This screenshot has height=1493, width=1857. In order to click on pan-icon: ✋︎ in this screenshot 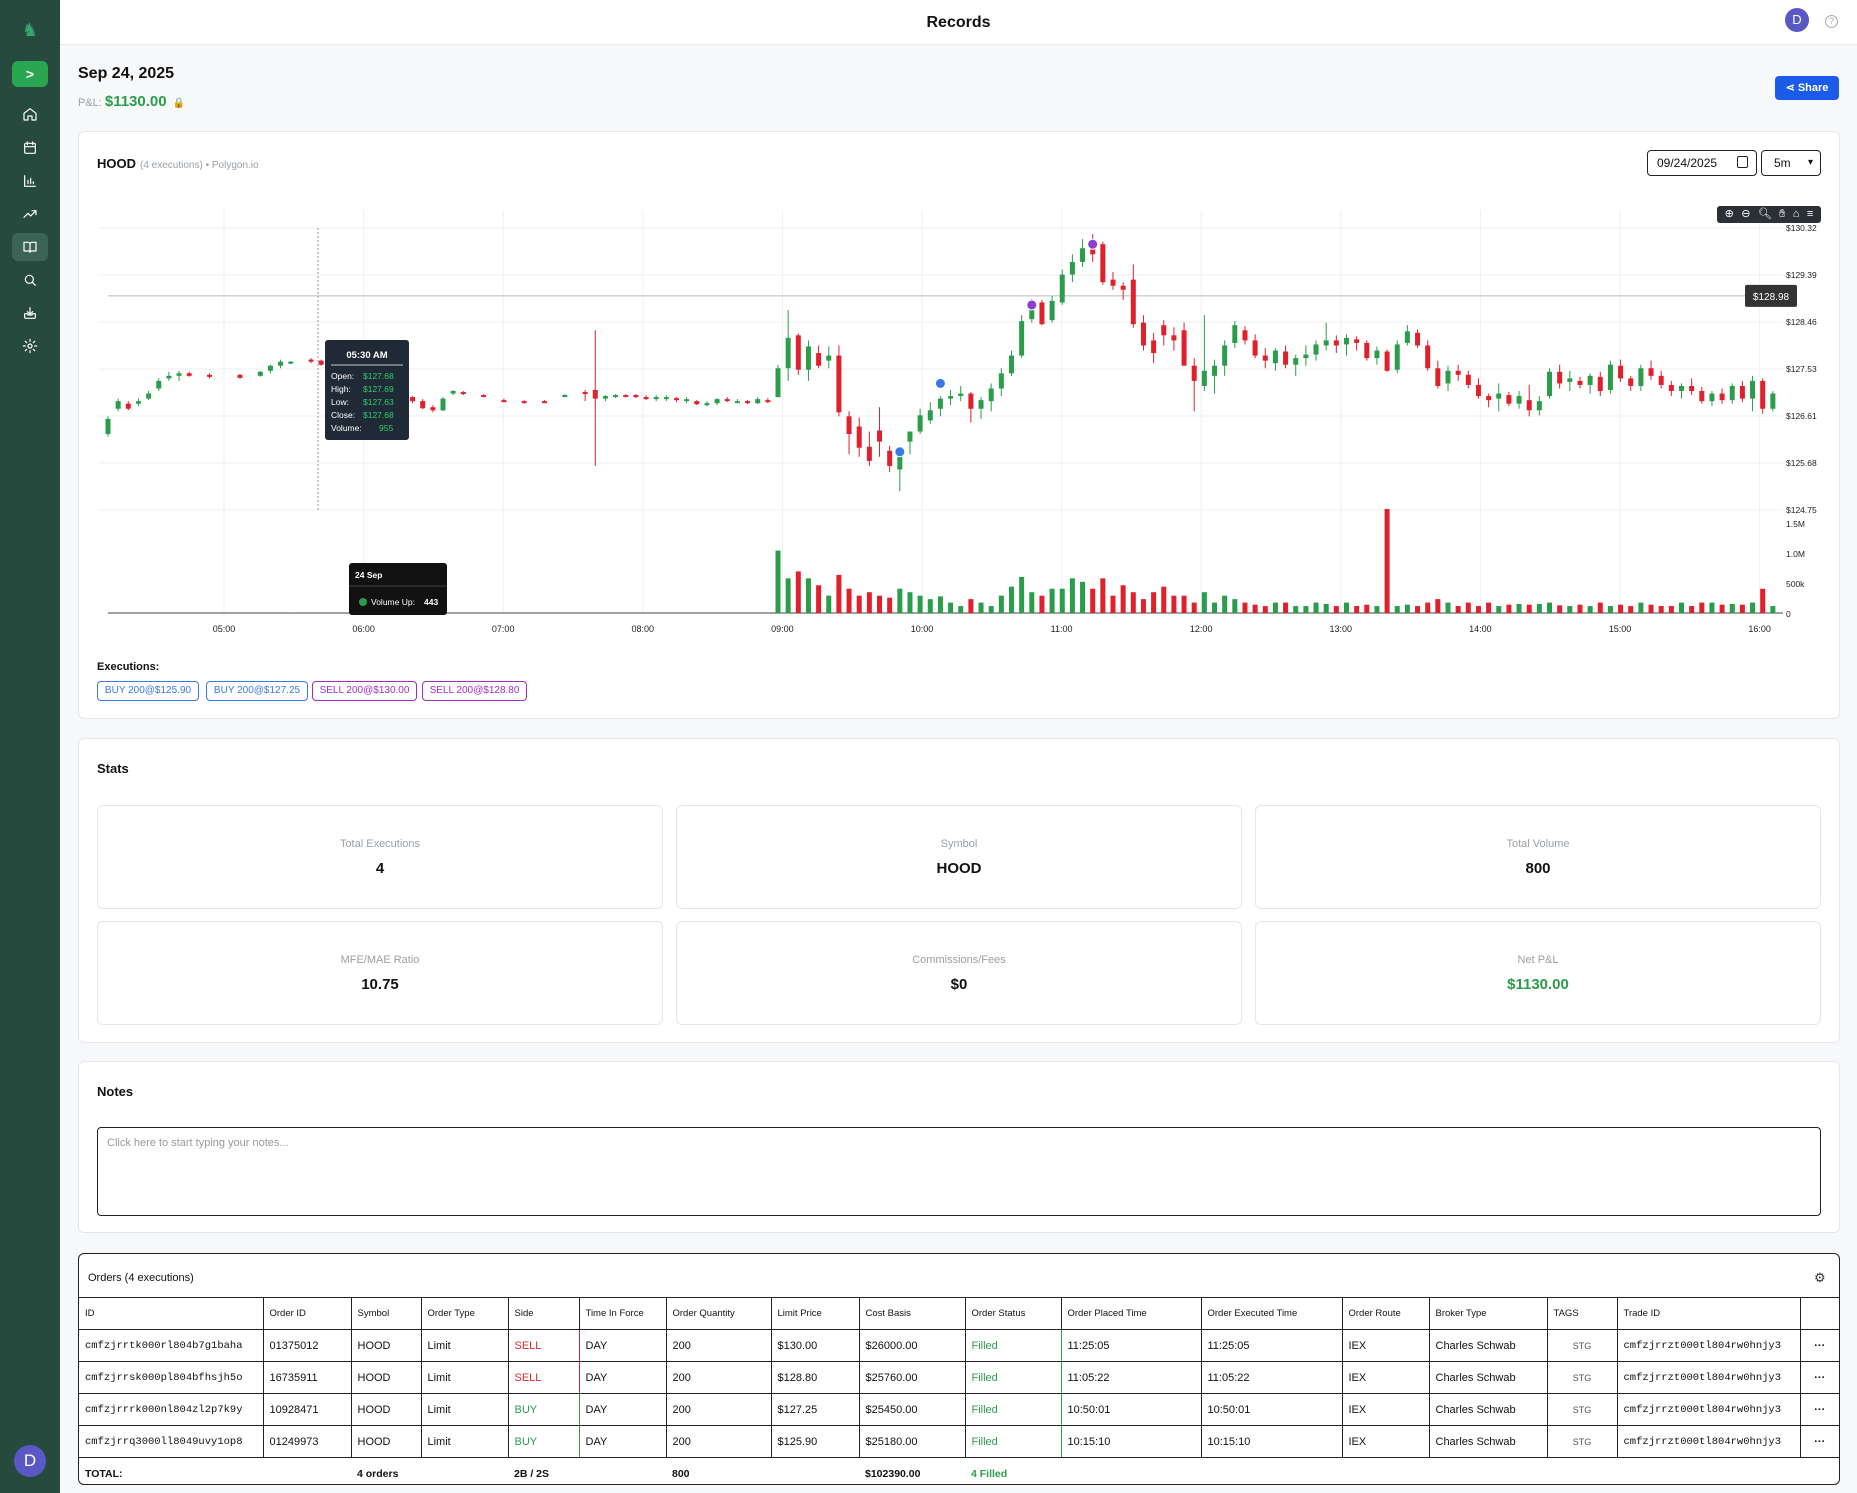, I will do `click(1782, 214)`.